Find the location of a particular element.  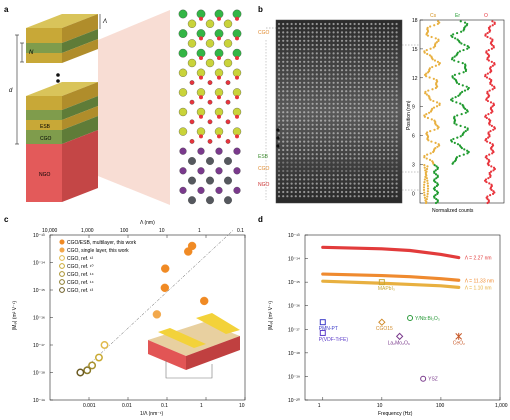

b-ytick-label: 9 is located at coordinates (413, 108).